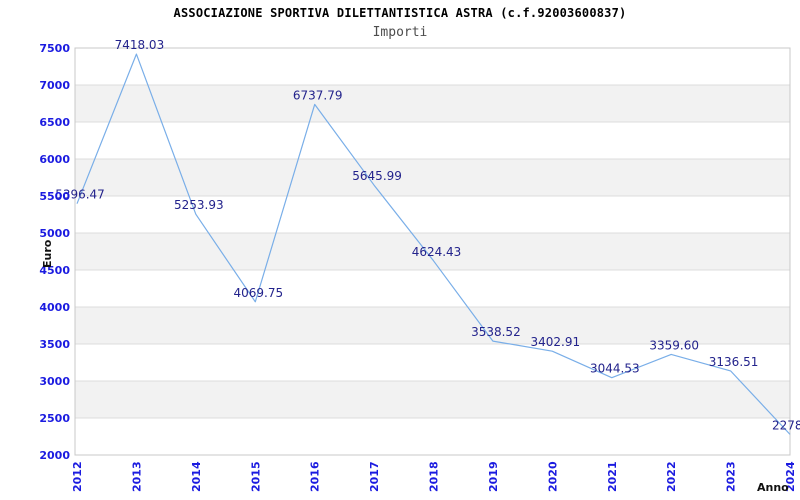 The width and height of the screenshot is (800, 500). Describe the element at coordinates (54, 196) in the screenshot. I see `y-tick-label: 5500` at that location.